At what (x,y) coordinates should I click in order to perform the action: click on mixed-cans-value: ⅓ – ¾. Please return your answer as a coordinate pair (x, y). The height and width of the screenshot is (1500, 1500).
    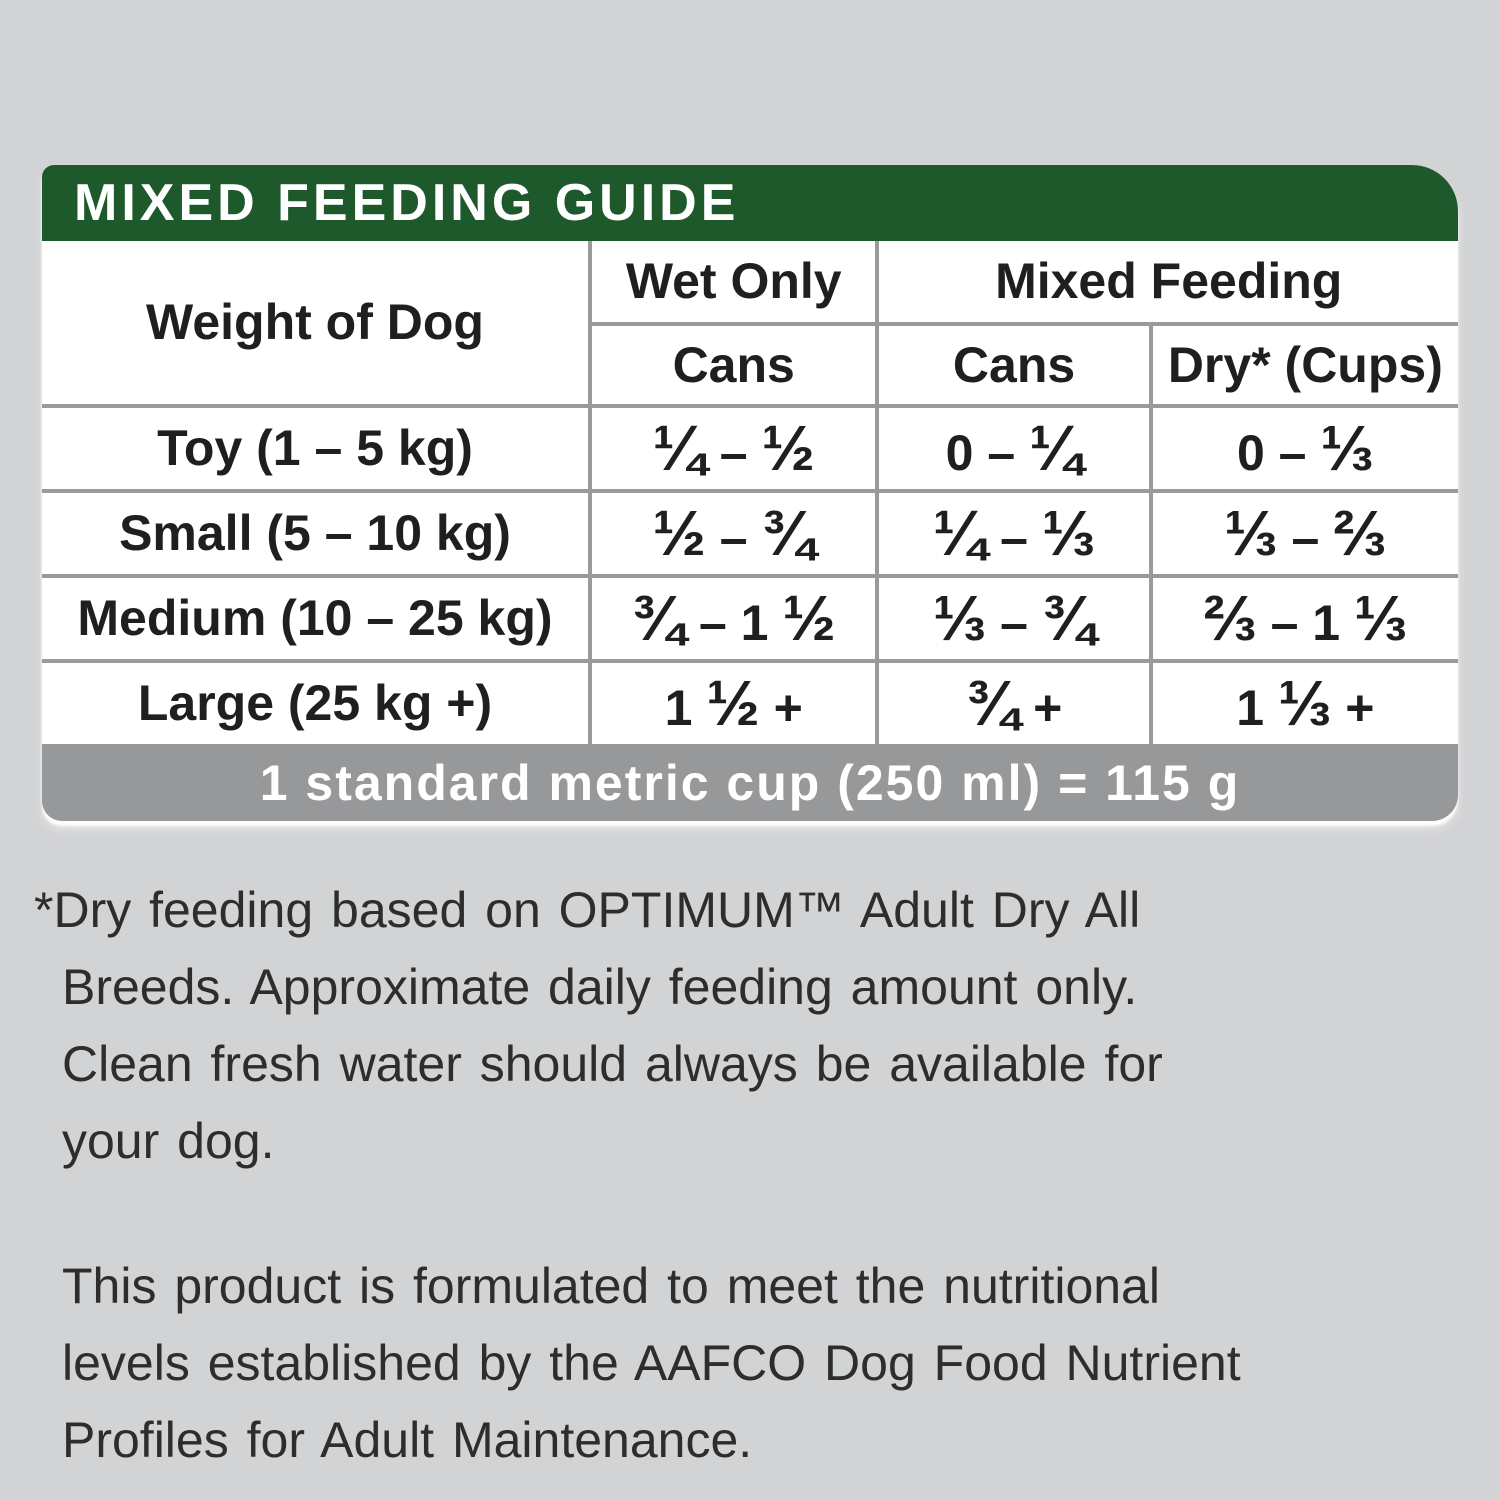
    Looking at the image, I should click on (1014, 618).